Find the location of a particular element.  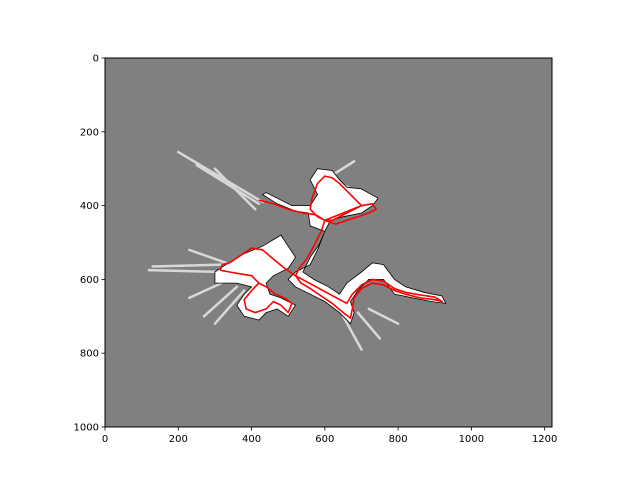

x-tick-label: 400 is located at coordinates (251, 439).